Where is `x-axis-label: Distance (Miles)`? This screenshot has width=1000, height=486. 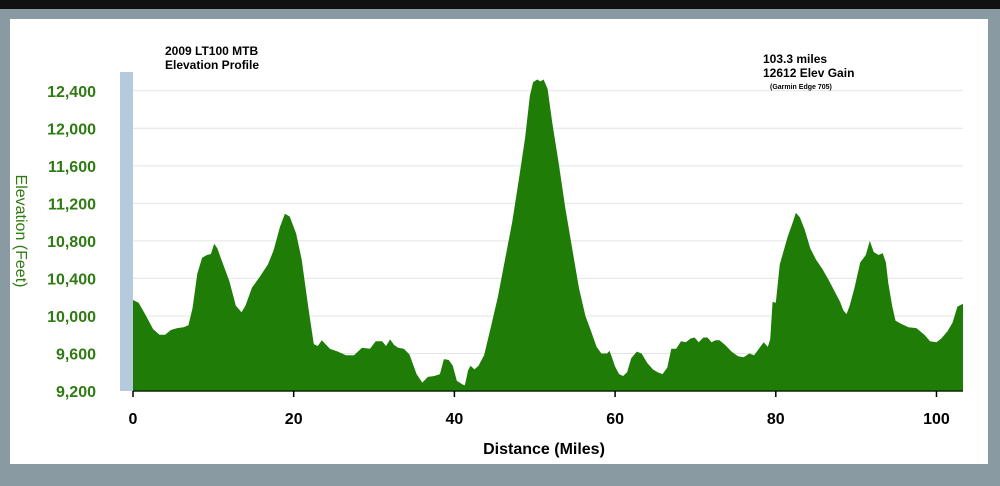
x-axis-label: Distance (Miles) is located at coordinates (544, 449).